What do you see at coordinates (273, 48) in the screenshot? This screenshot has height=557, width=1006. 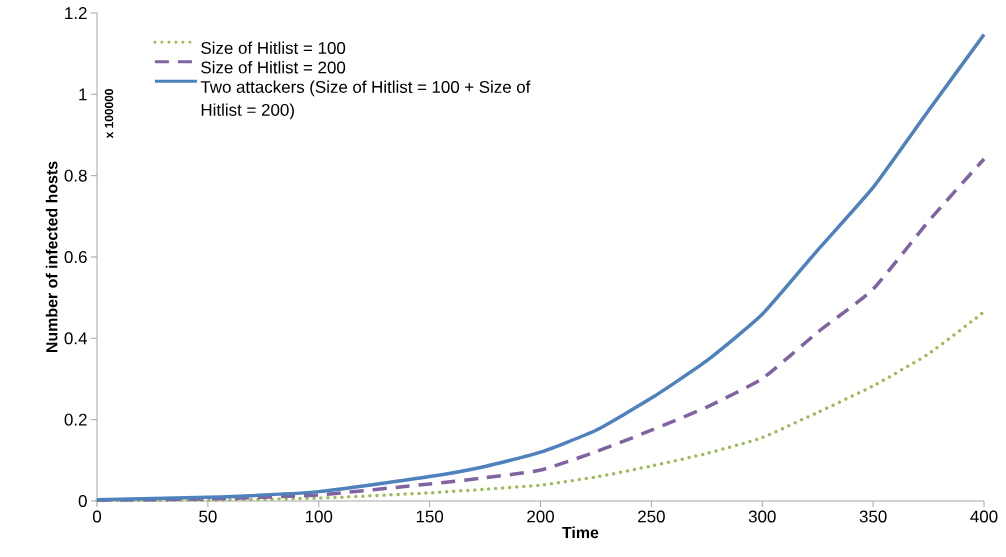 I see `legend-label: Size of Hitlist = 100` at bounding box center [273, 48].